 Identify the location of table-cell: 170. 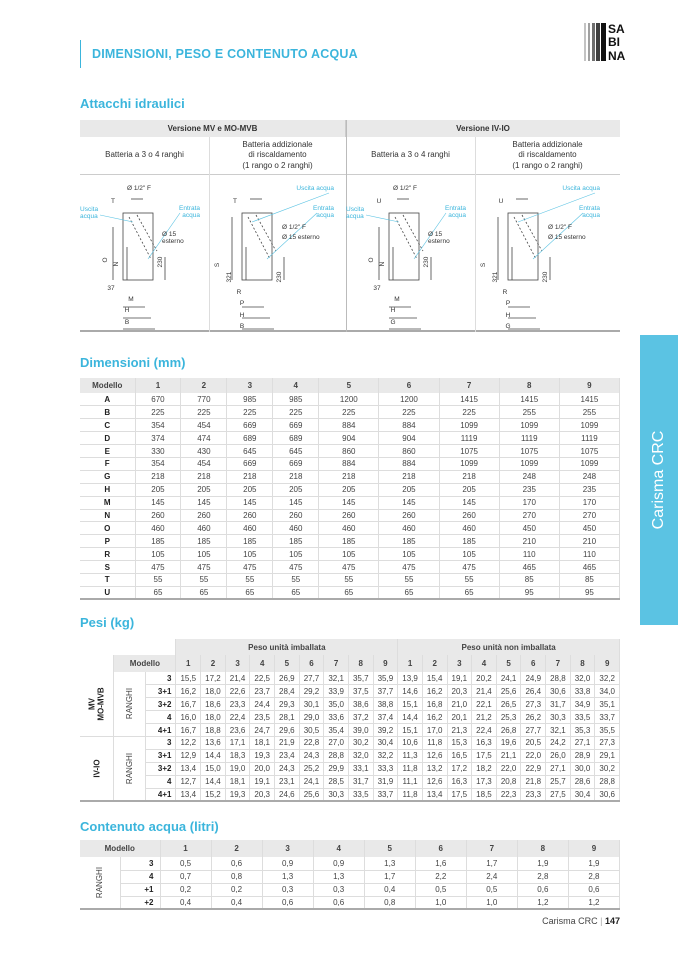
(590, 503).